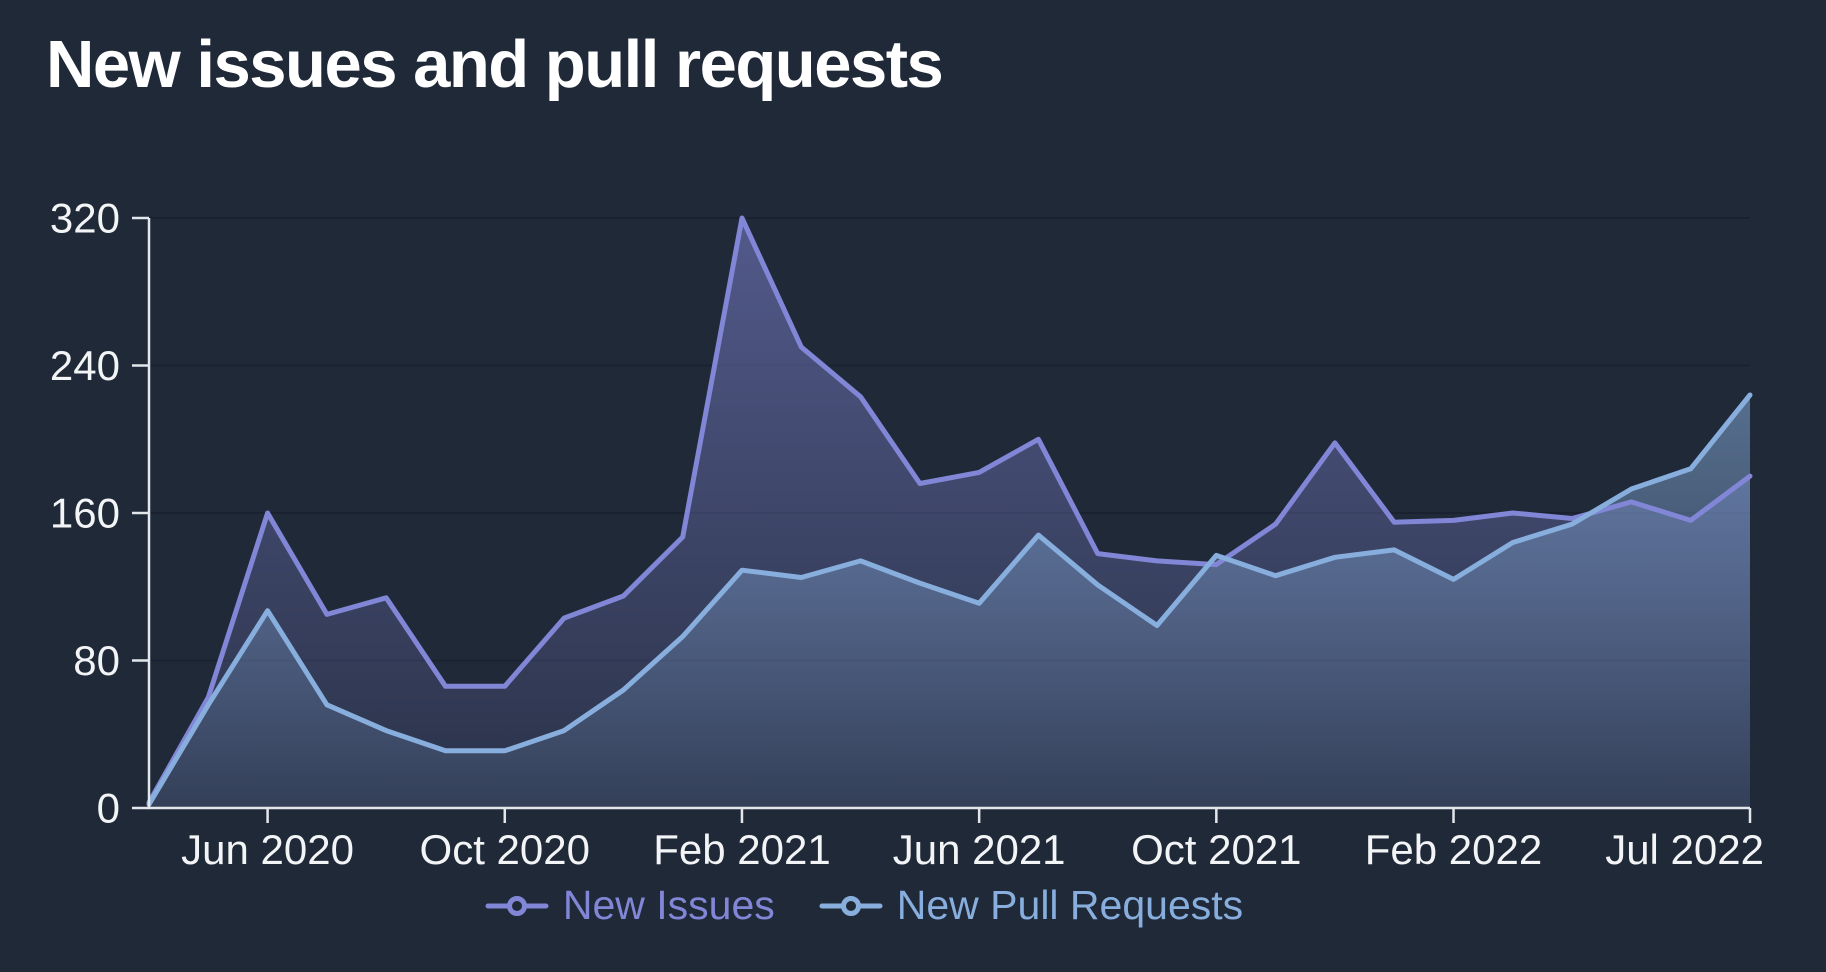 The image size is (1826, 972). I want to click on y-tick-label: 240, so click(85, 365).